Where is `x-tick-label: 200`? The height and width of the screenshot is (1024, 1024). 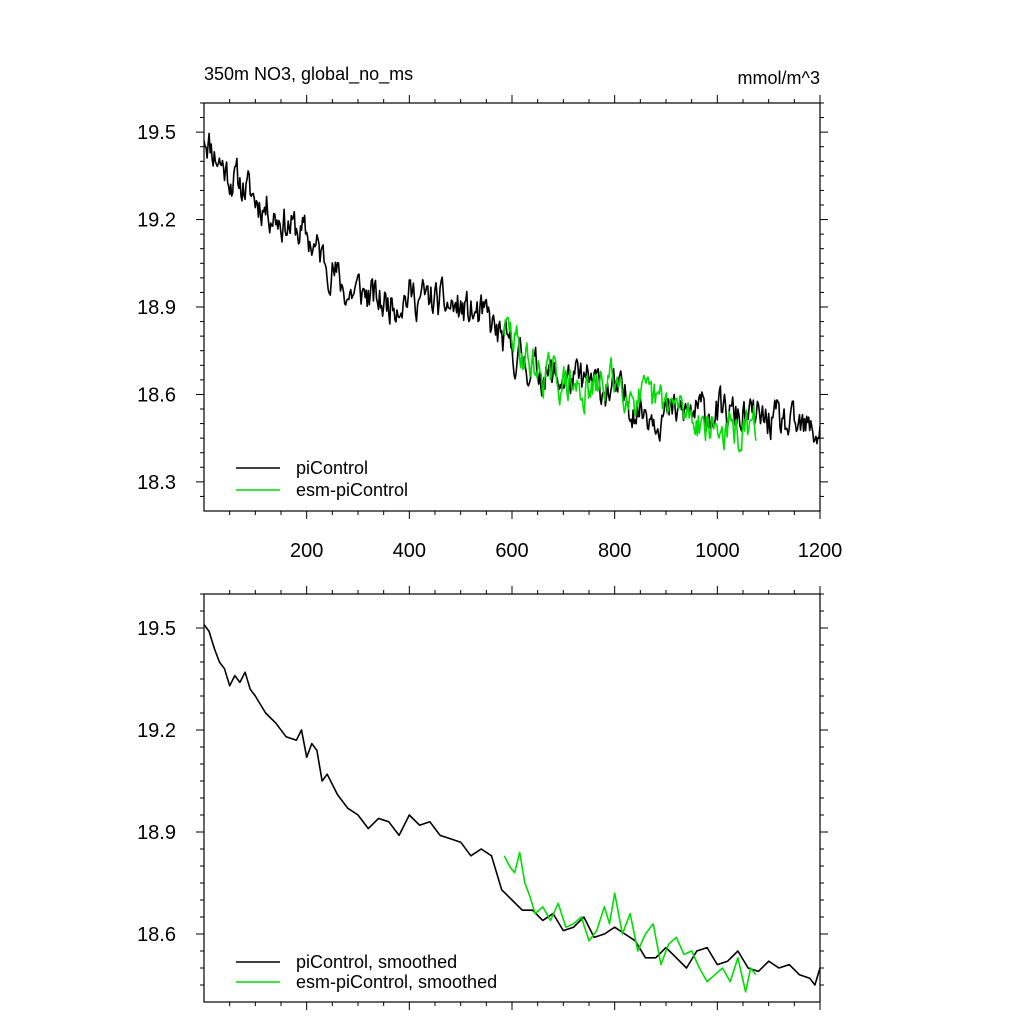 x-tick-label: 200 is located at coordinates (306, 551).